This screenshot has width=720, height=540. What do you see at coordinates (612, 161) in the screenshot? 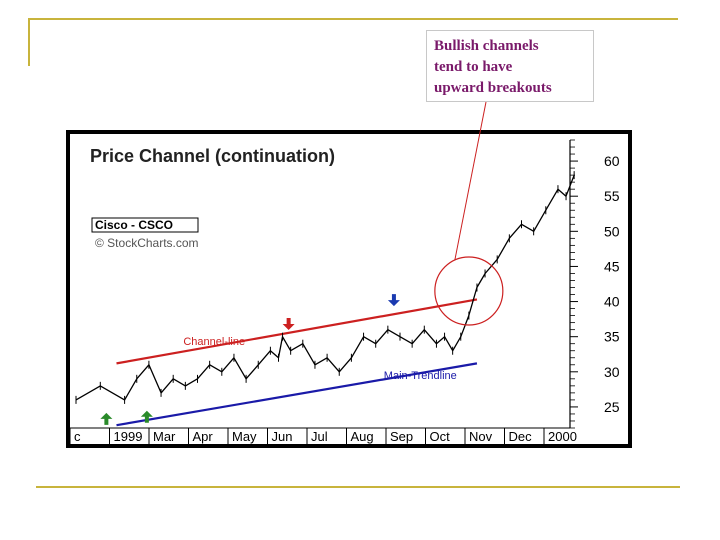
I see `y-tick-label: 60` at bounding box center [612, 161].